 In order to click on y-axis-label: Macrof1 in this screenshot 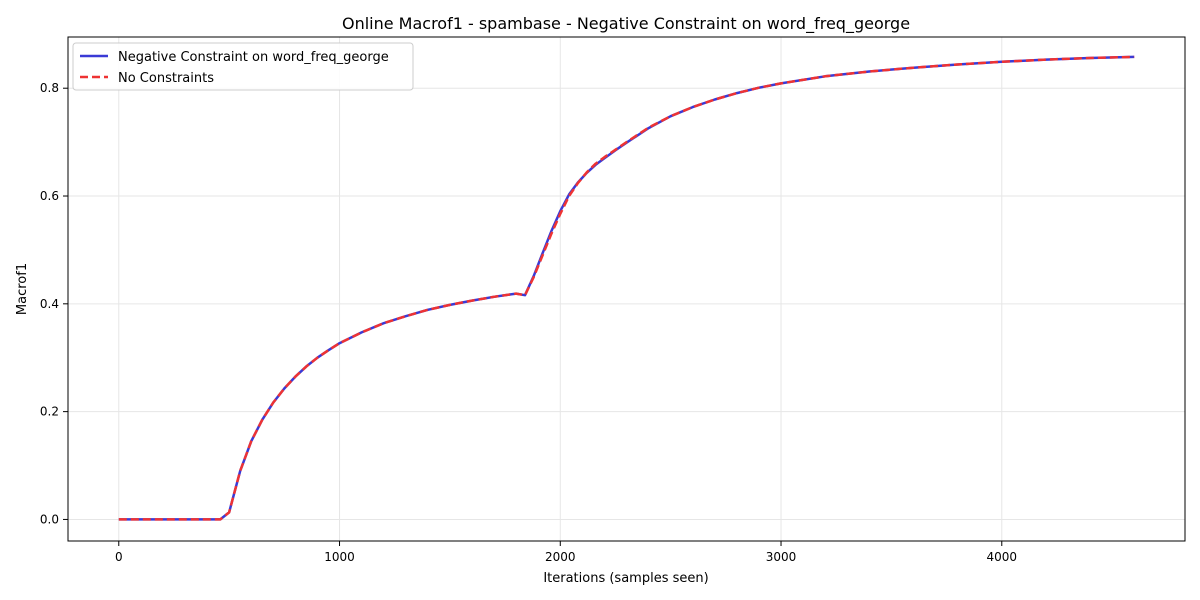, I will do `click(22, 289)`.